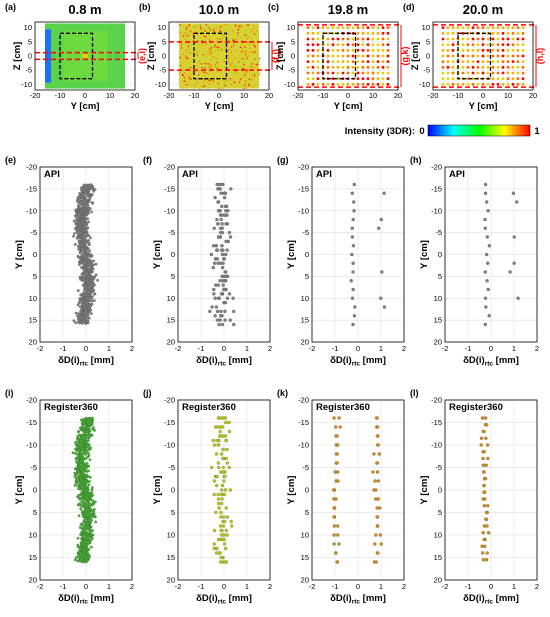 This screenshot has width=550, height=617. Describe the element at coordinates (84, 9) in the screenshot. I see `panel-title-a: 0.8 m` at that location.